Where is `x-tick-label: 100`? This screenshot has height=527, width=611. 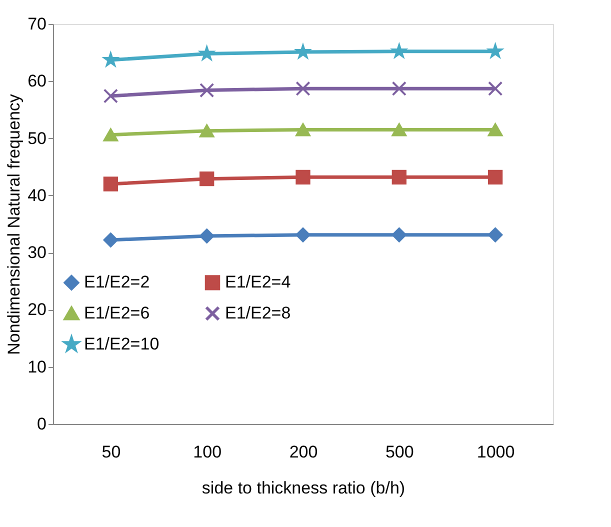
x-tick-label: 100 is located at coordinates (207, 452).